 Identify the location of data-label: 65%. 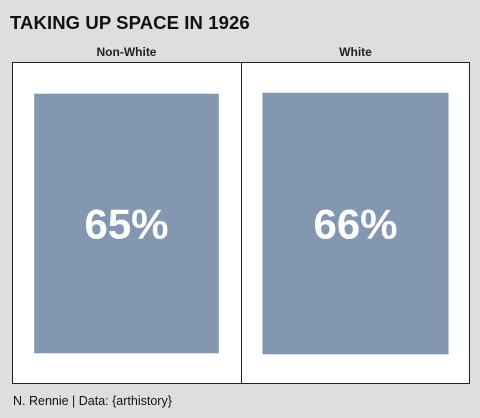
(126, 224).